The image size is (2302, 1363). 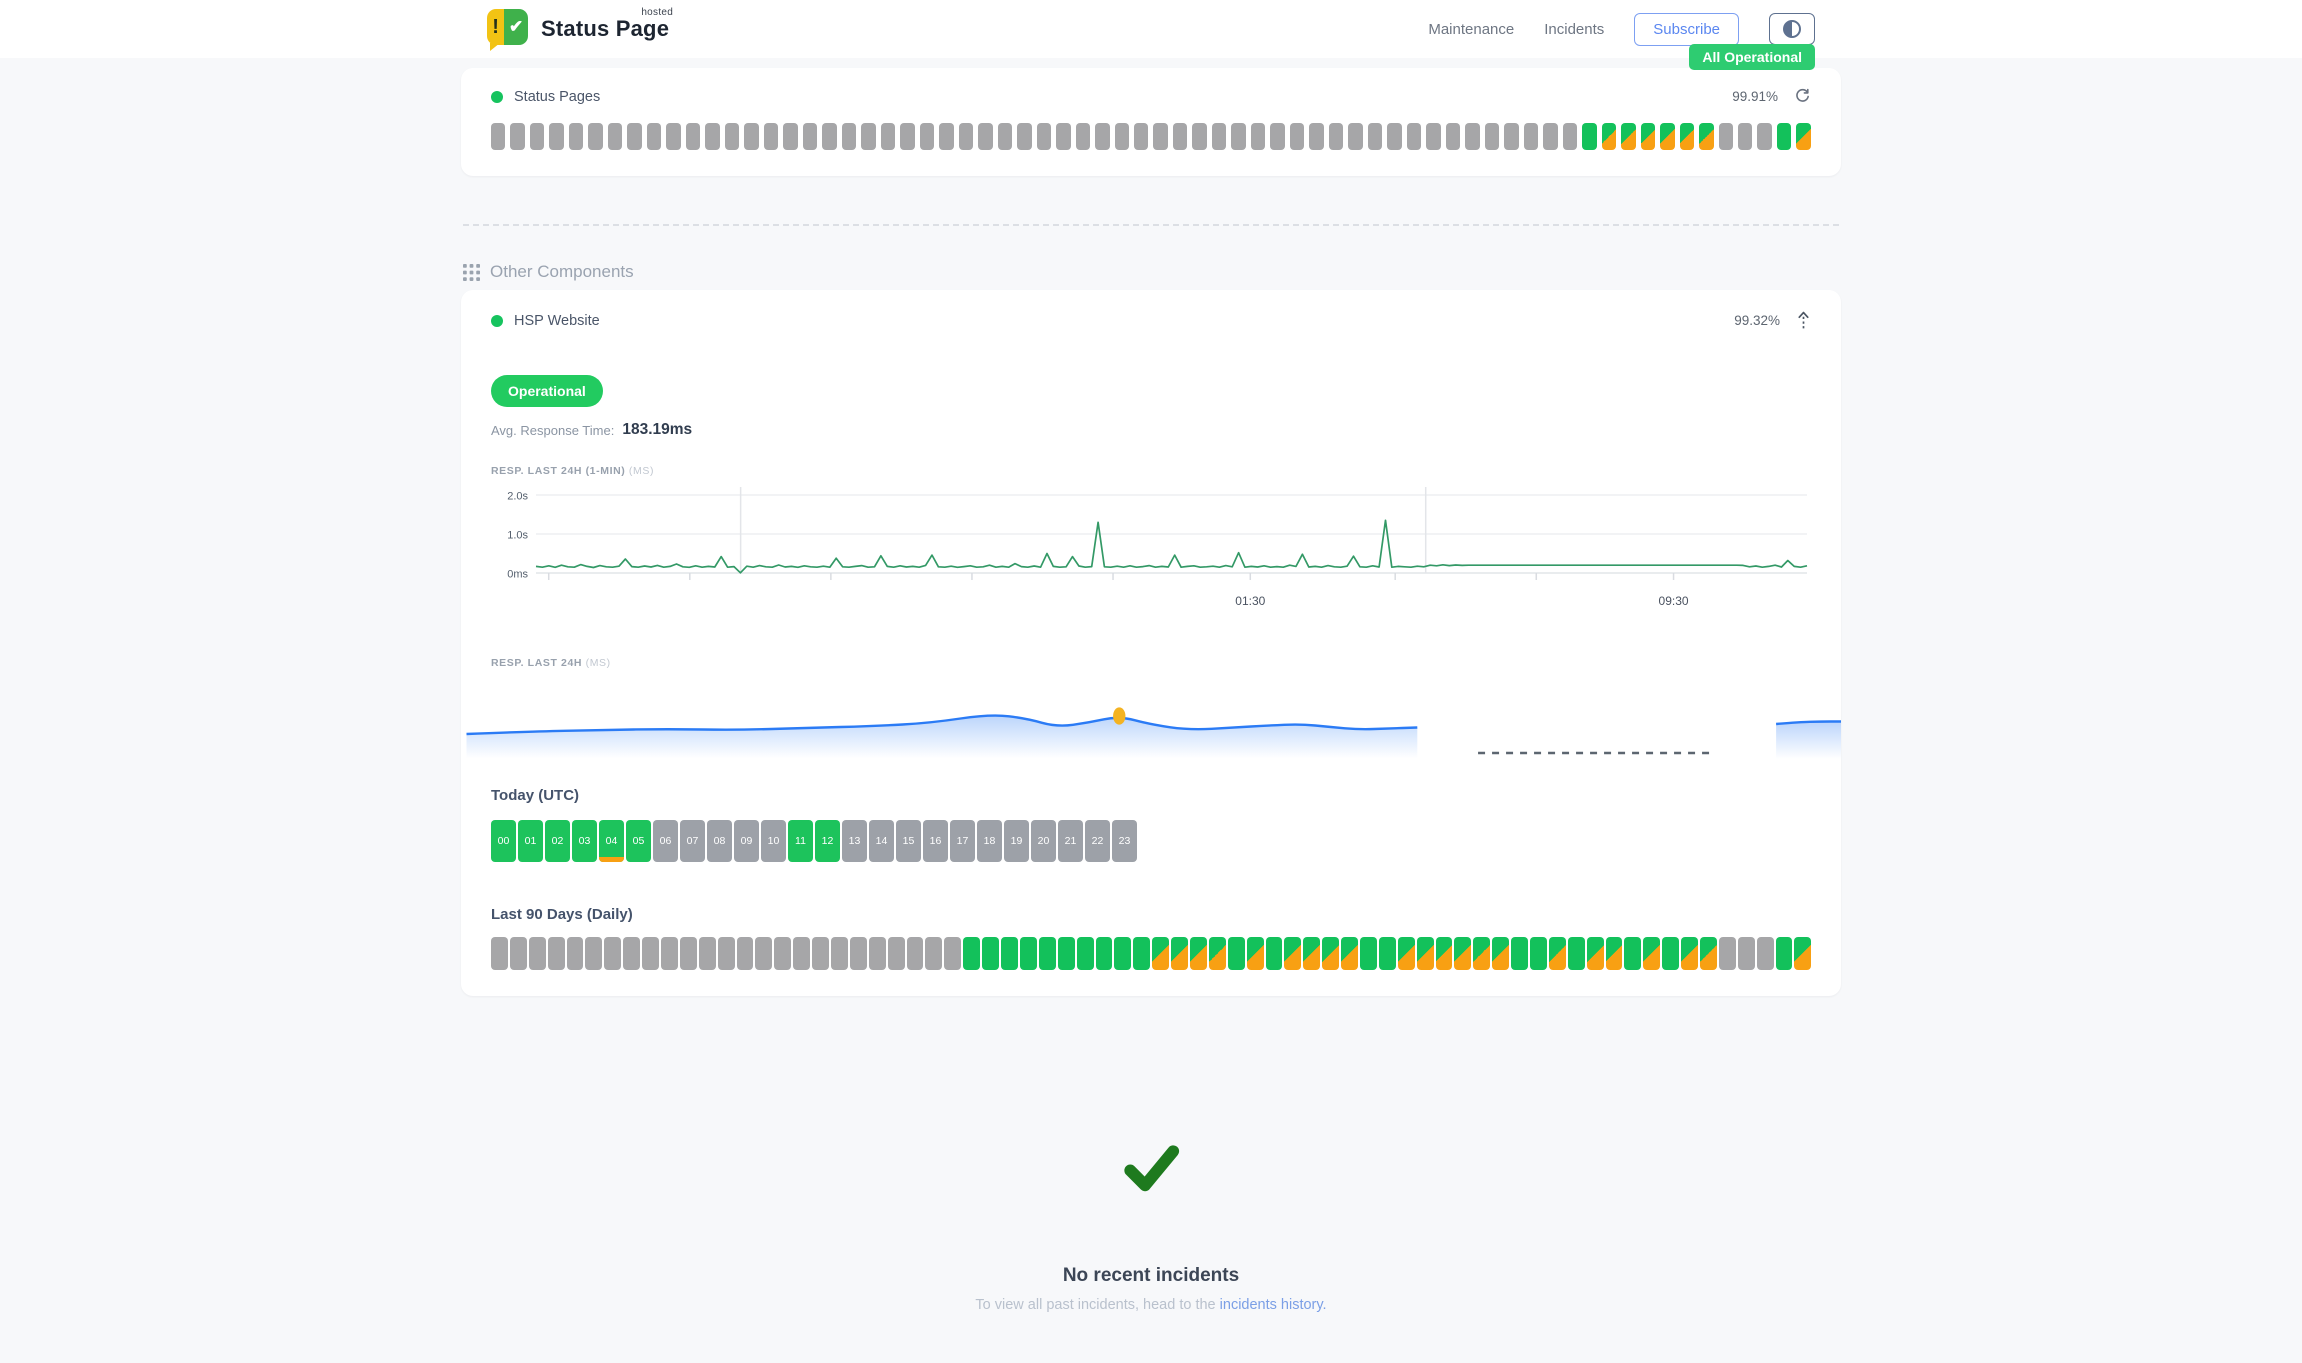 I want to click on hour-cell: 10, so click(x=773, y=841).